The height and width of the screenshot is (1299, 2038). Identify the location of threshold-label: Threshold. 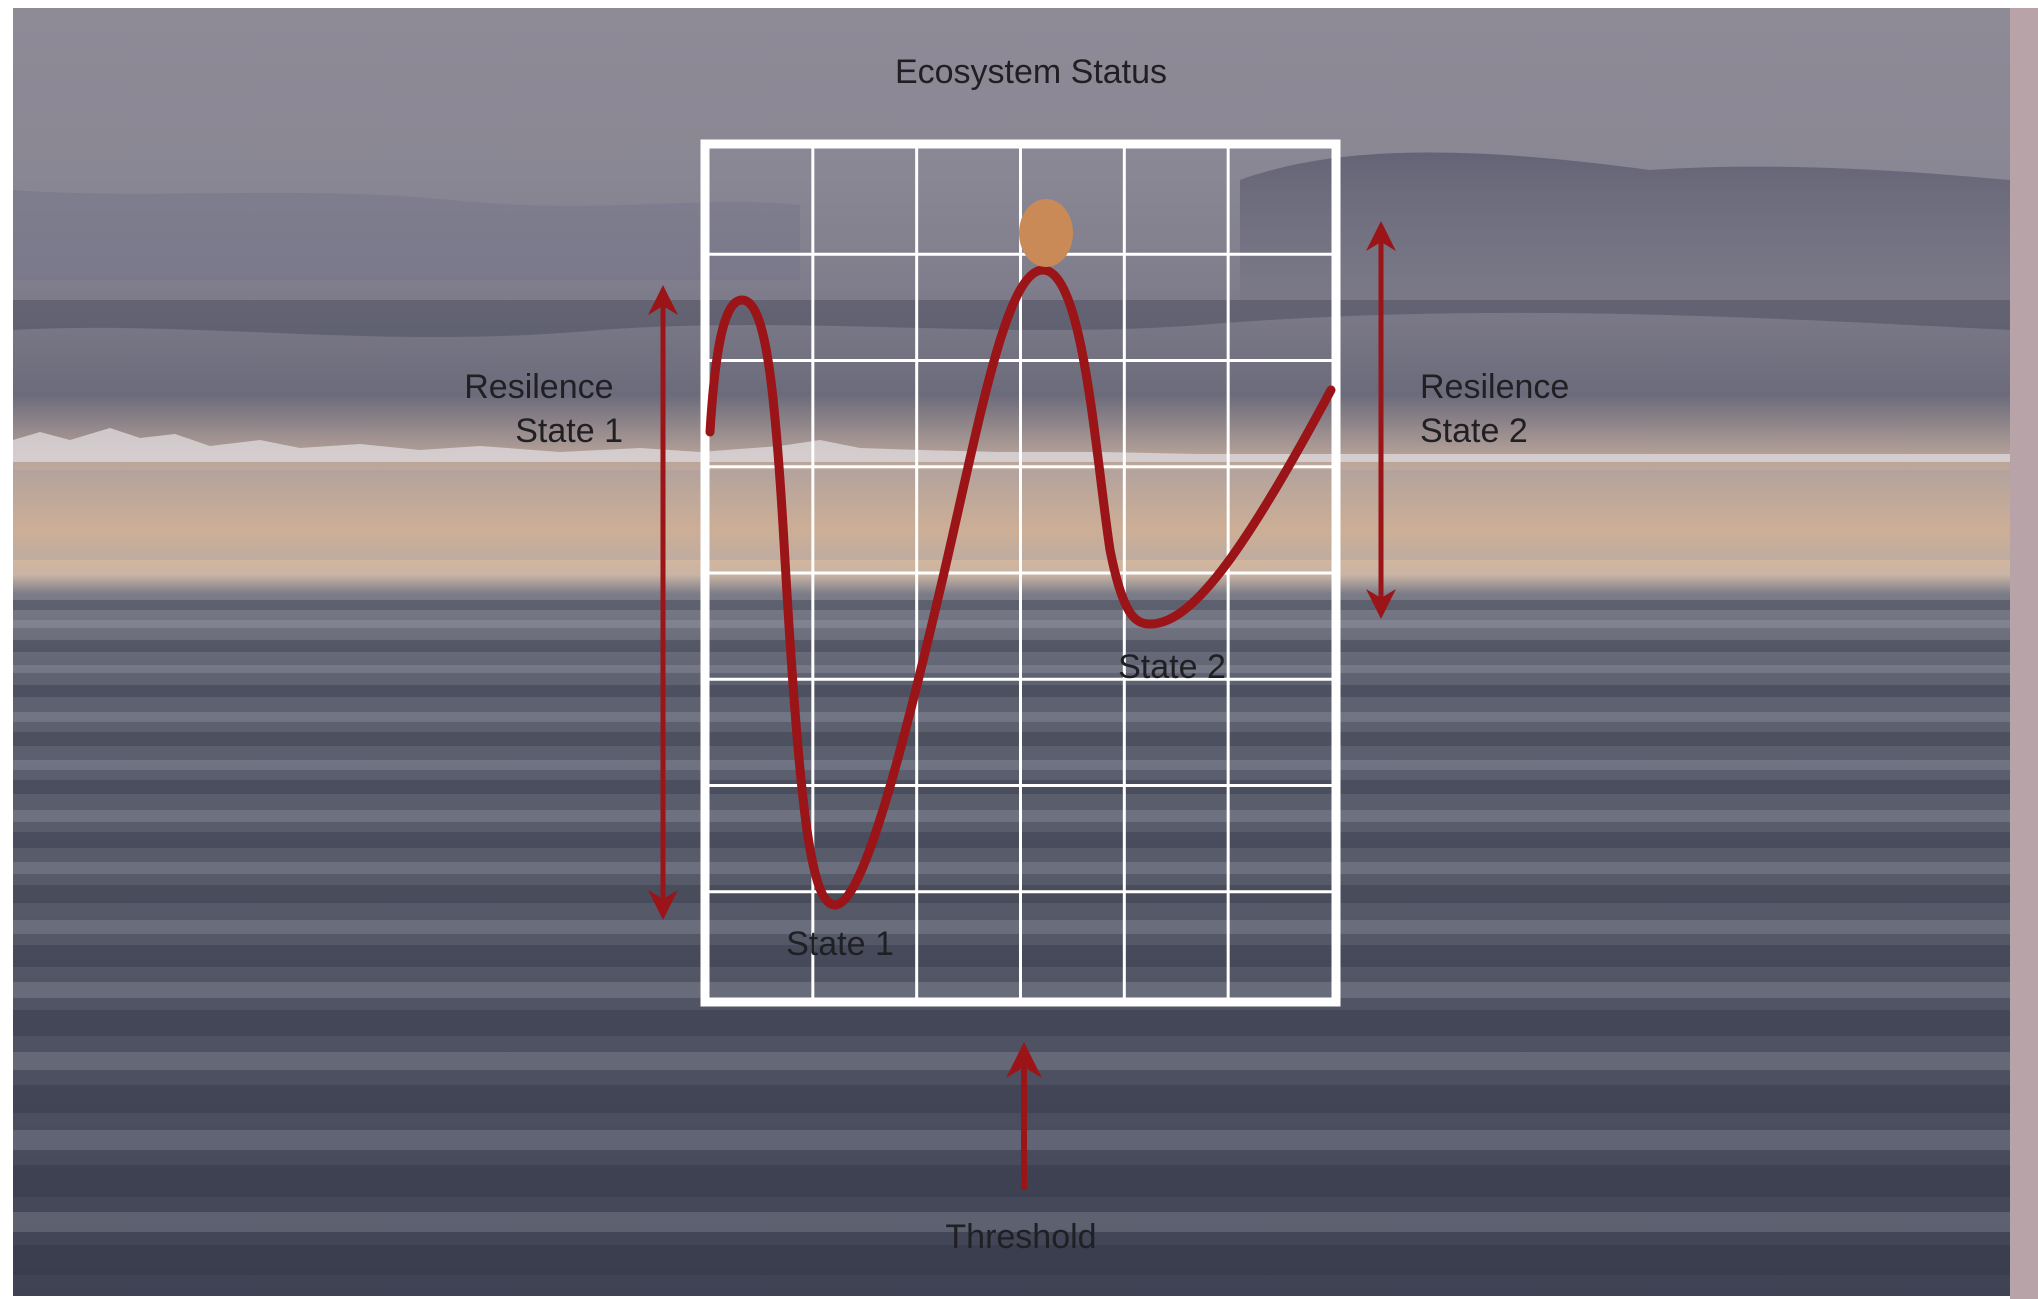
(1020, 1237).